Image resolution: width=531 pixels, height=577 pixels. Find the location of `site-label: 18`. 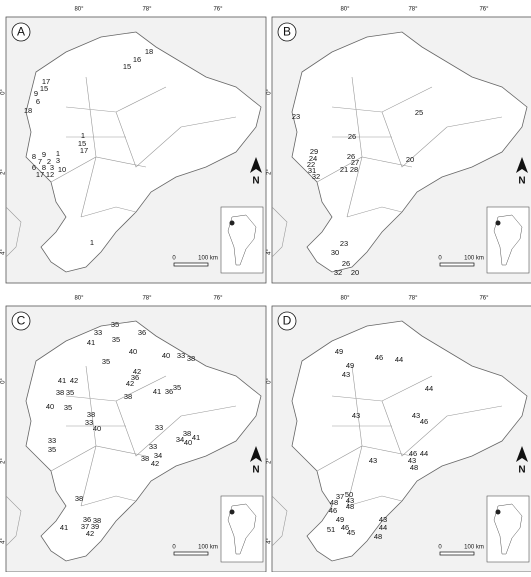

site-label: 18 is located at coordinates (149, 51).